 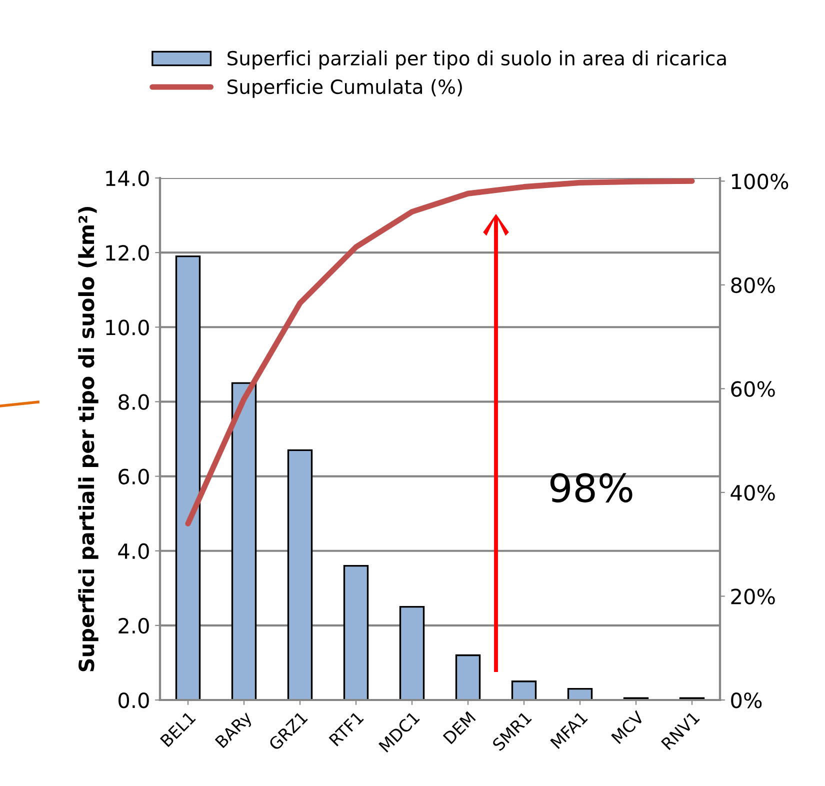 I want to click on y-tick-label: 10.0, so click(x=127, y=328).